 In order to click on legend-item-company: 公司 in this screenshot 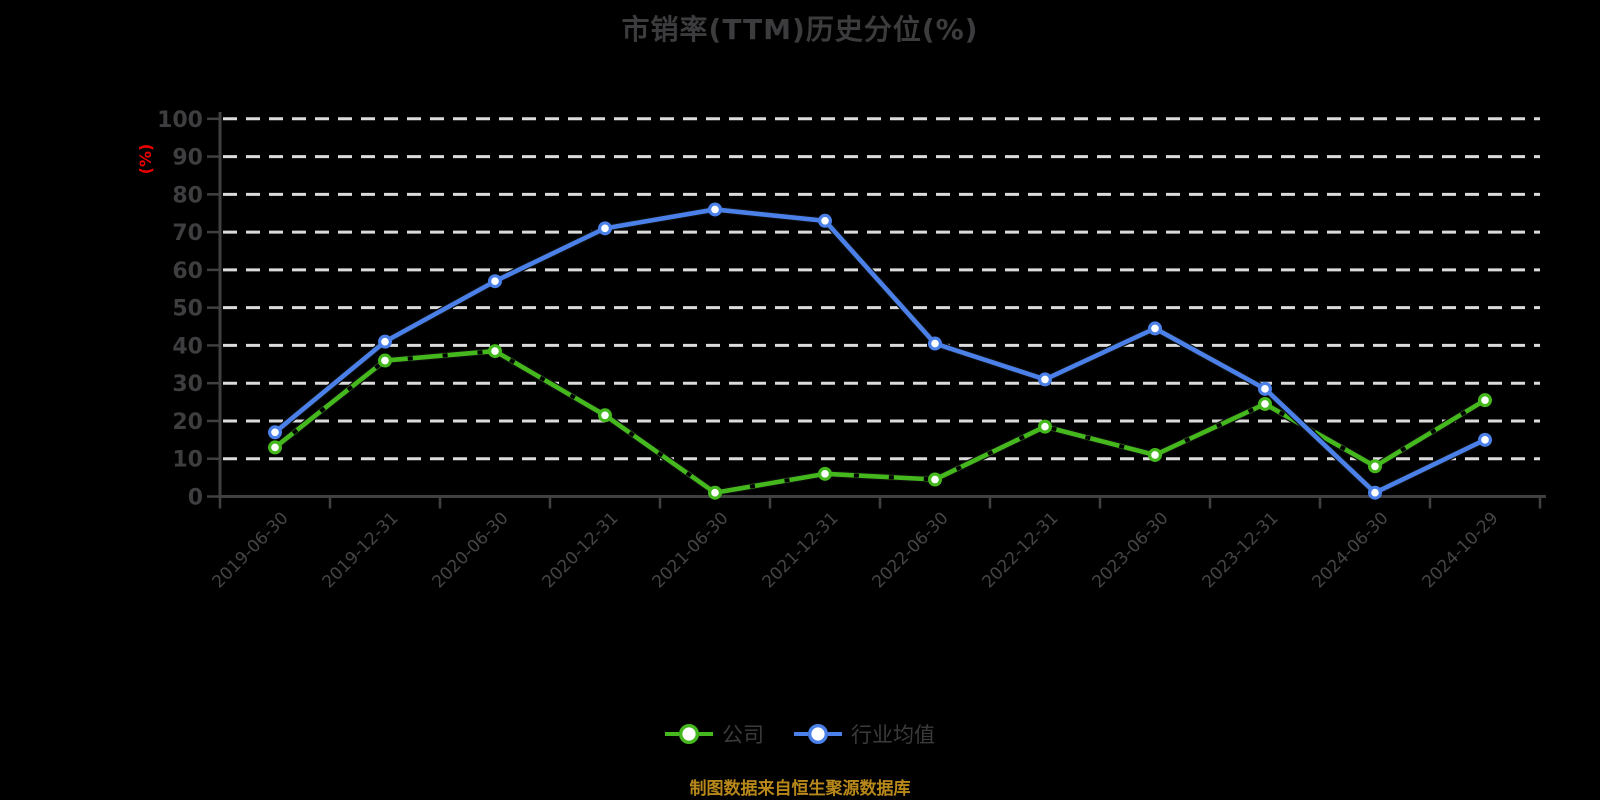, I will do `click(714, 734)`.